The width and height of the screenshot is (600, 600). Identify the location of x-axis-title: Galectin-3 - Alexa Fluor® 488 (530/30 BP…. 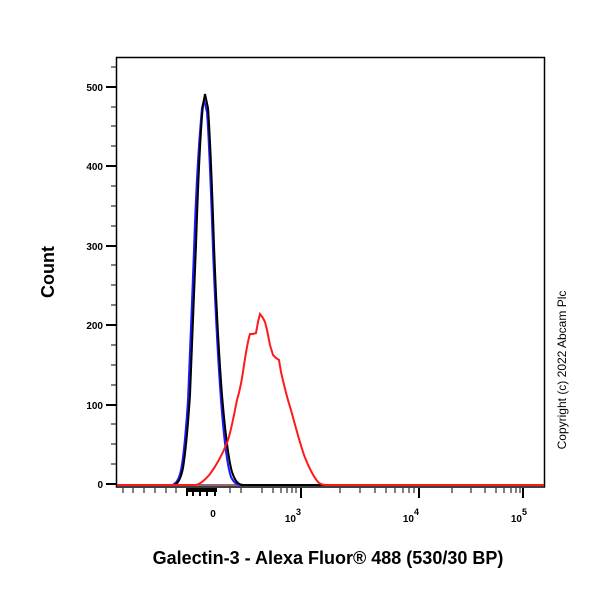
(328, 558).